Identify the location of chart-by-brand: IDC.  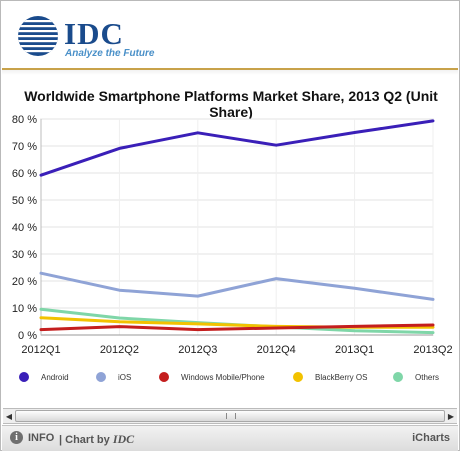
(123, 439).